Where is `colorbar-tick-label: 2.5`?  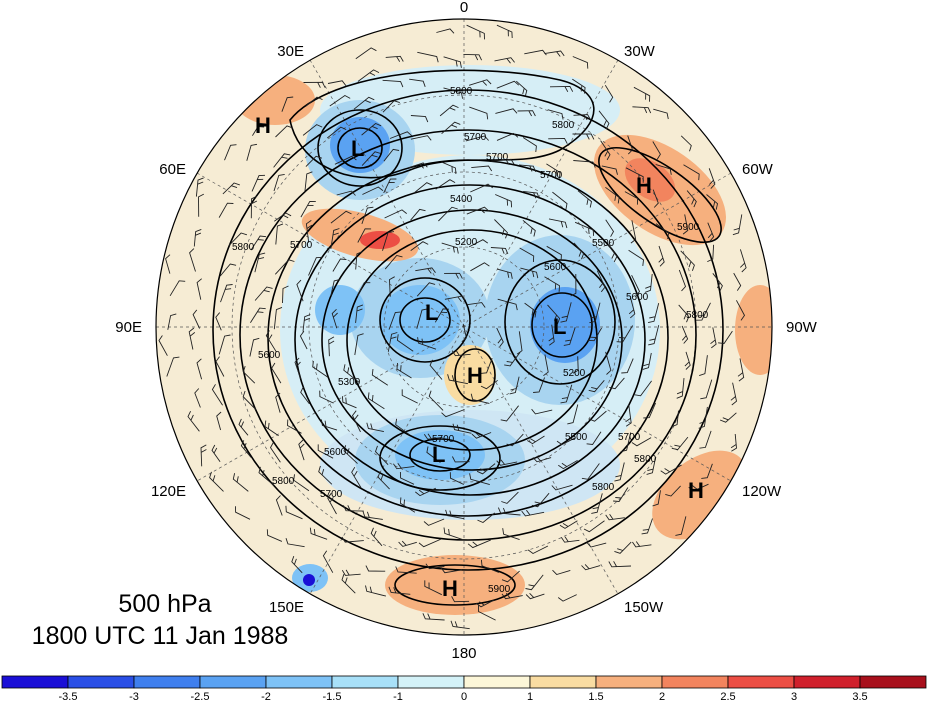 colorbar-tick-label: 2.5 is located at coordinates (727, 696).